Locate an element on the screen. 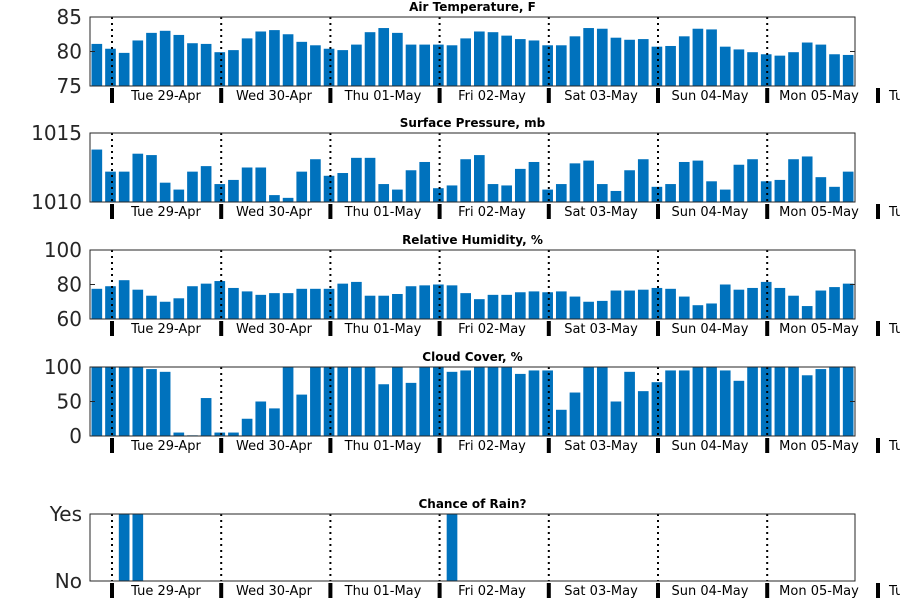 The height and width of the screenshot is (600, 900). panel-title: Relative Humidity, % is located at coordinates (472, 240).